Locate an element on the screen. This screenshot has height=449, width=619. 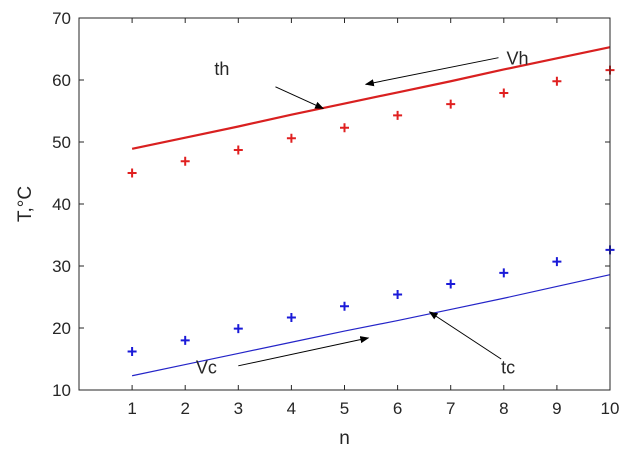
y-axis-label: T,°C is located at coordinates (25, 204).